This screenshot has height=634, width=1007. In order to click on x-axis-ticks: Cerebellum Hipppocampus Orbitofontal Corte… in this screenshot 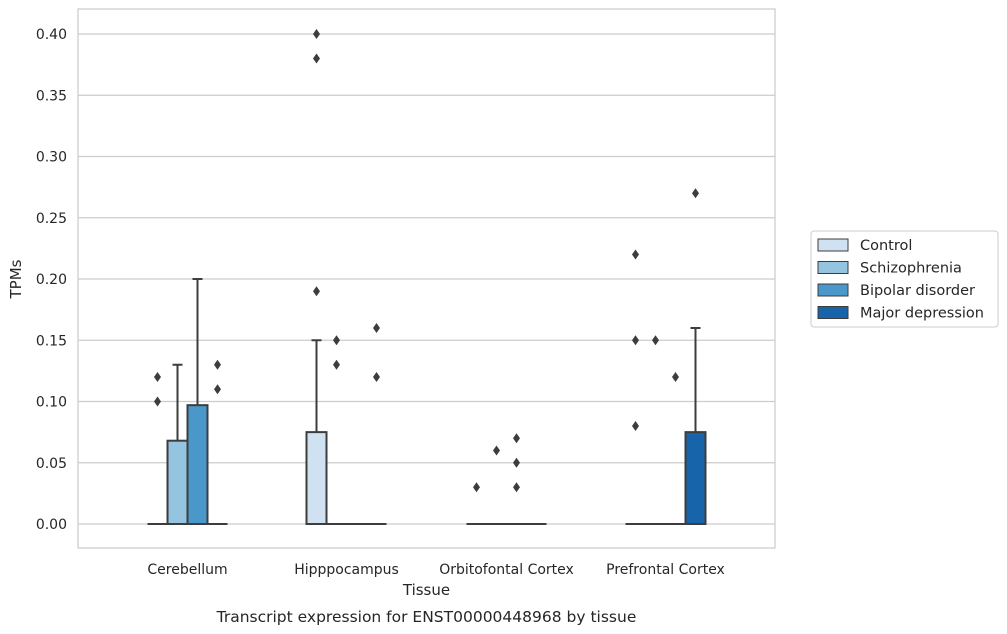, I will do `click(435, 570)`.